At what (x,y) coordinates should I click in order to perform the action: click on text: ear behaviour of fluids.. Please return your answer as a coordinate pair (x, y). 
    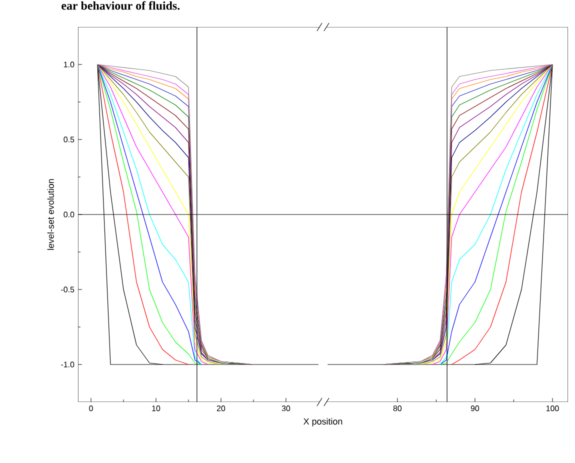
    Looking at the image, I should click on (121, 5).